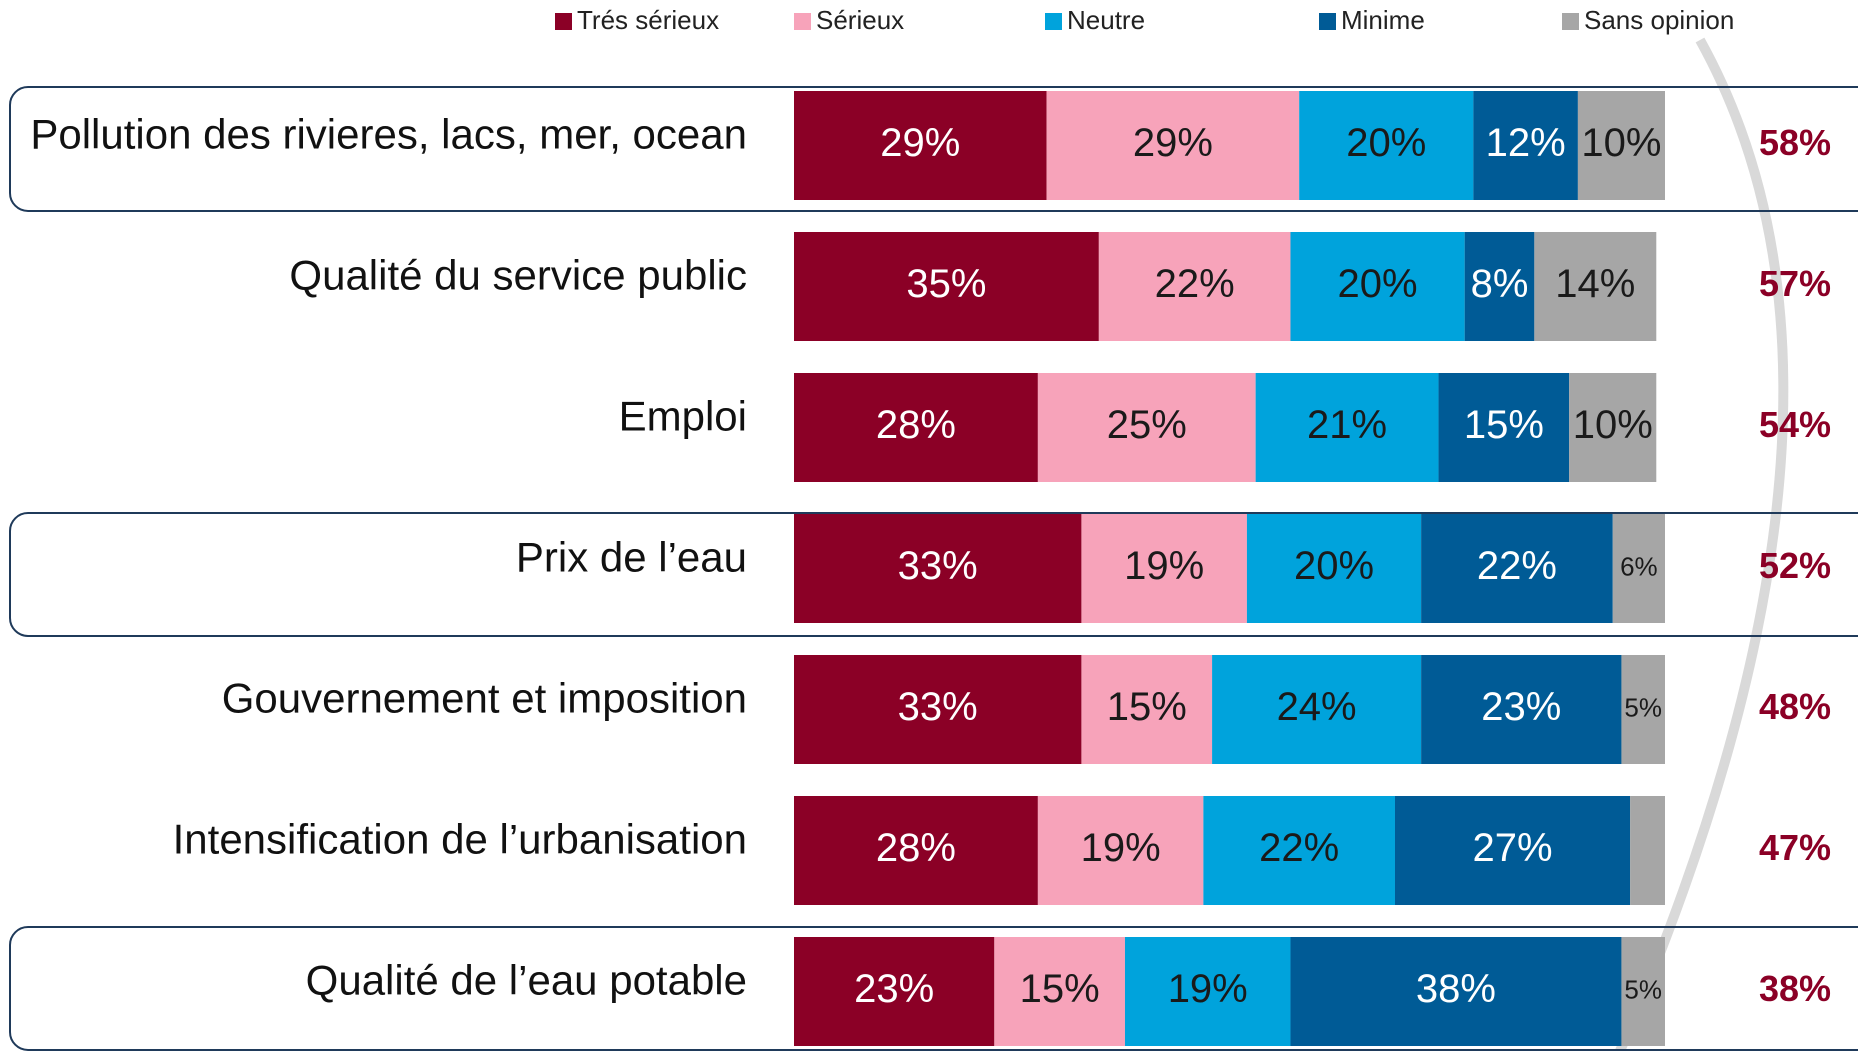  I want to click on category-label: Prix de l’eau, so click(631, 557).